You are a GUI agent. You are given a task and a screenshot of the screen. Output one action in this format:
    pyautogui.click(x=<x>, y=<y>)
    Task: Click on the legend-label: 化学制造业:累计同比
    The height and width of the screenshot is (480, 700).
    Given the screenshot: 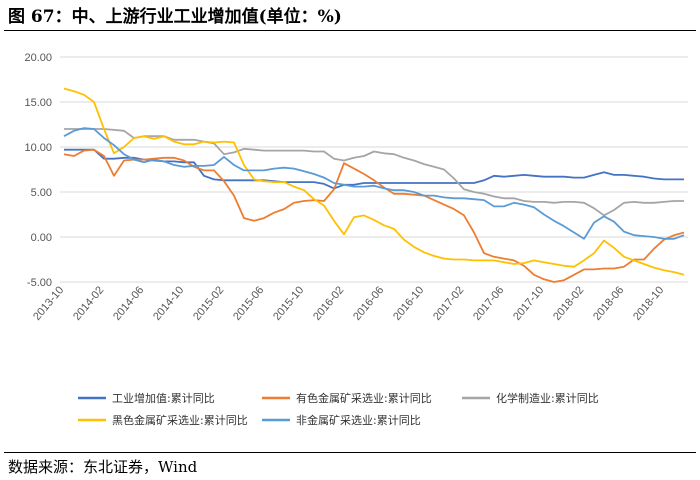 What is the action you would take?
    pyautogui.click(x=547, y=398)
    